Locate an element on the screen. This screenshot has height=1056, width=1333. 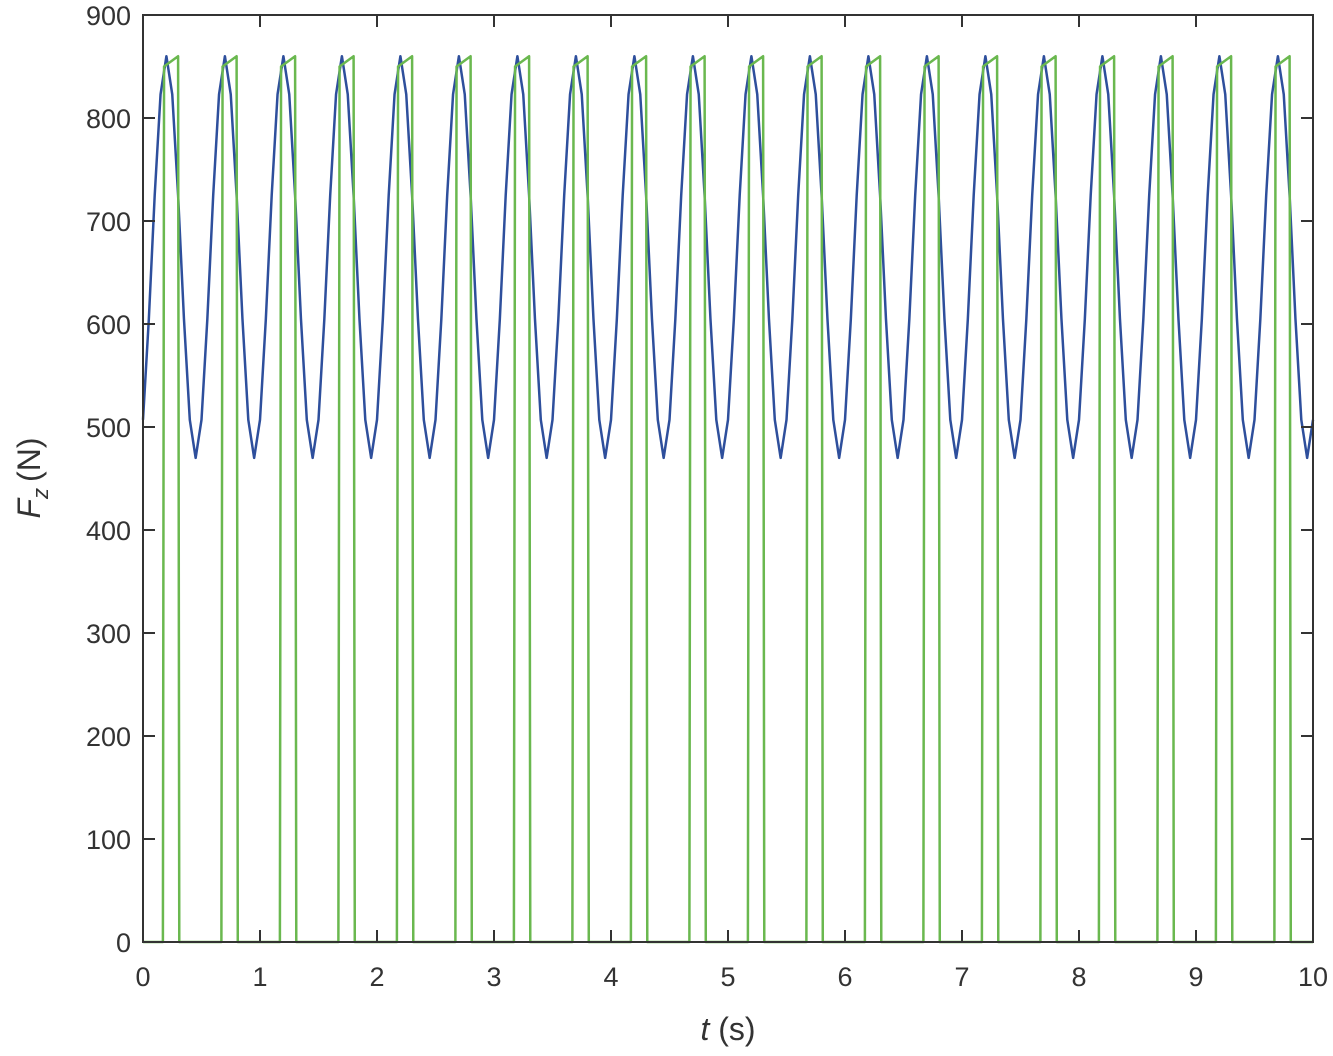
y-tick-label: 800 is located at coordinates (108, 119).